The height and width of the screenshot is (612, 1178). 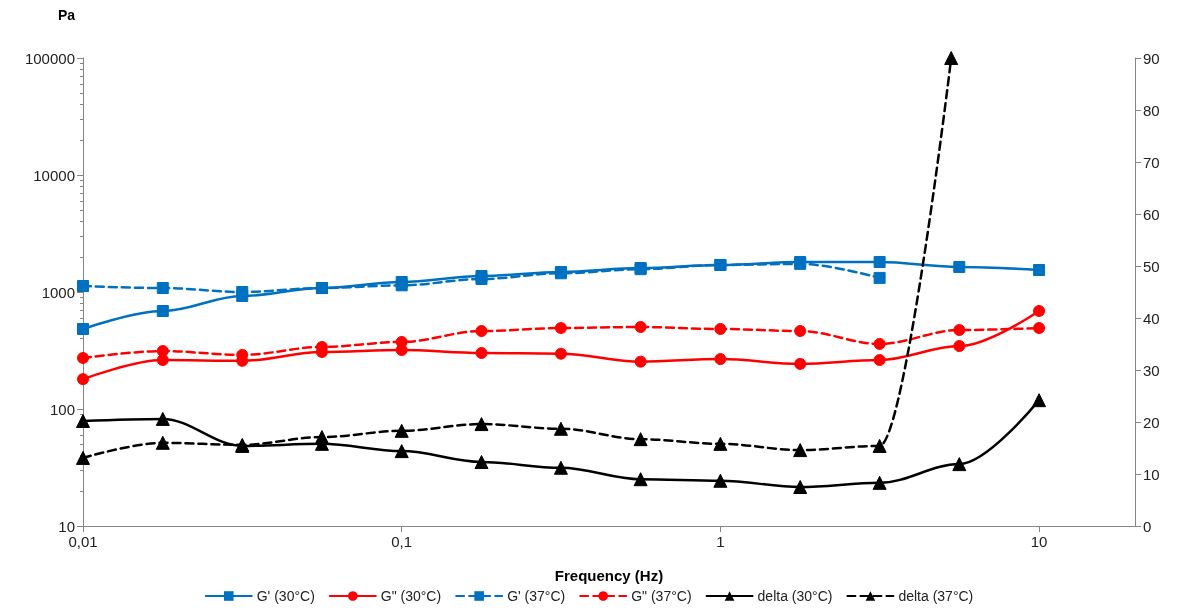 What do you see at coordinates (1151, 162) in the screenshot?
I see `y2-tick-label: 70` at bounding box center [1151, 162].